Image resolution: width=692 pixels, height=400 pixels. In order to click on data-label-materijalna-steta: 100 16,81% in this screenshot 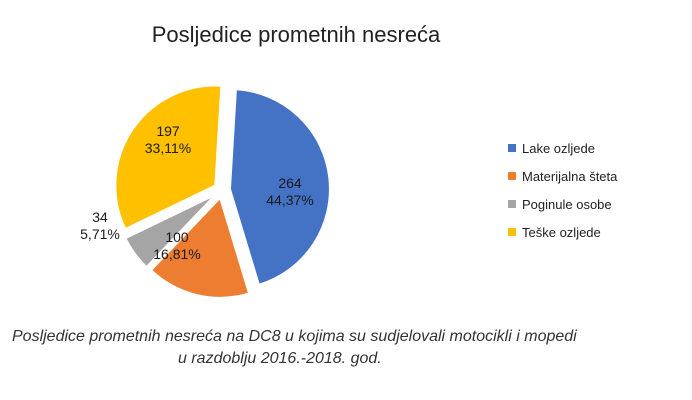, I will do `click(176, 245)`.